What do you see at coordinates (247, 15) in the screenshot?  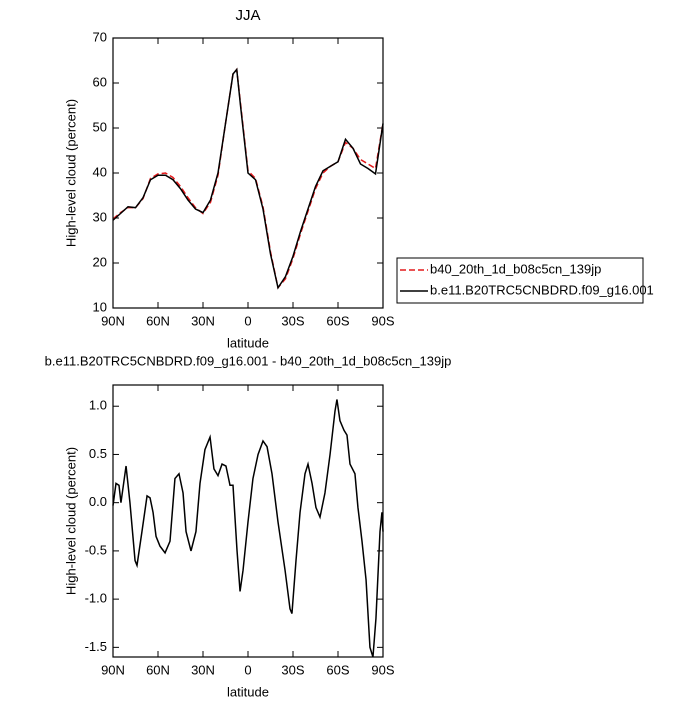 I see `chart-title: JJA` at bounding box center [247, 15].